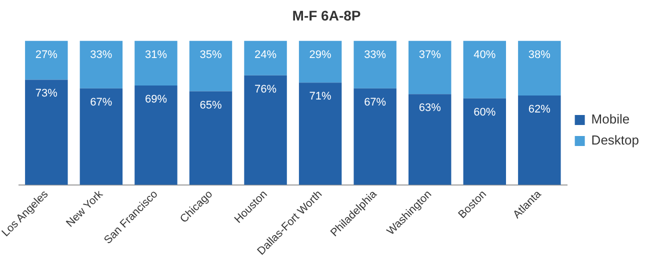 The width and height of the screenshot is (669, 261). I want to click on chart-title: M-F 6A-8P, so click(326, 15).